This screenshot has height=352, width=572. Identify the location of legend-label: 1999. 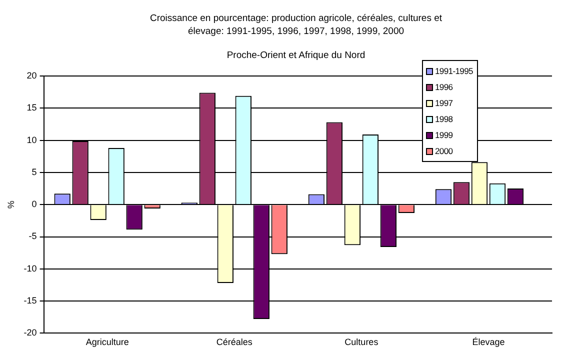
(444, 135).